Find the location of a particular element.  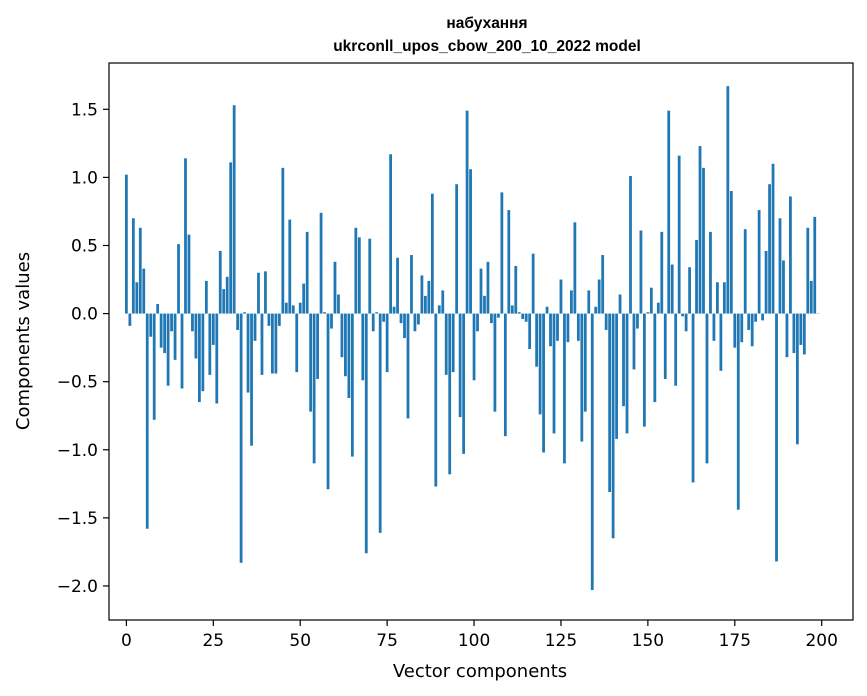

x-tick-label: 100 is located at coordinates (474, 641).